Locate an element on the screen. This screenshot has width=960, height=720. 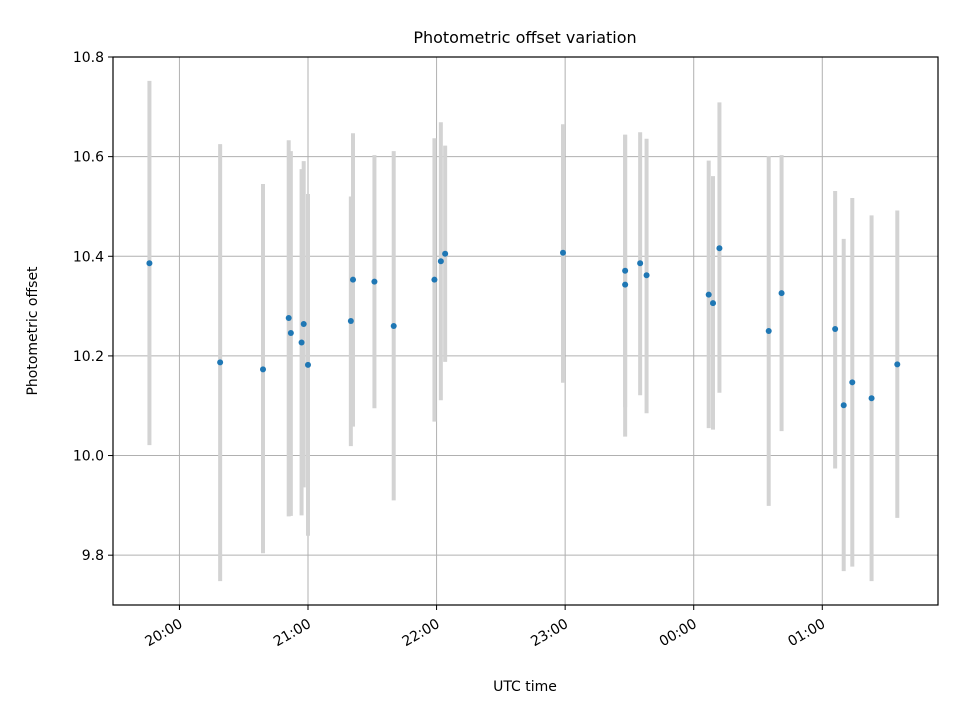
y-tick-label: 9.8 is located at coordinates (93, 556).